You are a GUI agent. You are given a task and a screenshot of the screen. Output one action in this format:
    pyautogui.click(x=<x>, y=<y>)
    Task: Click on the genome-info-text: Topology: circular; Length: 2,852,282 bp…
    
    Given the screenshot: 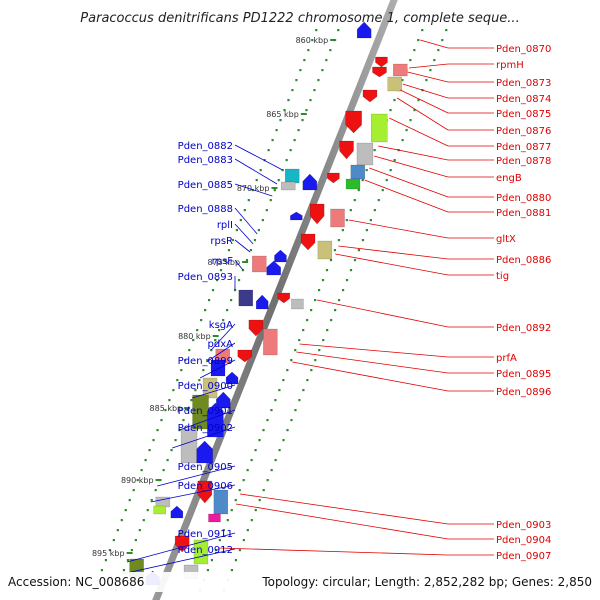 What is the action you would take?
    pyautogui.click(x=426, y=582)
    